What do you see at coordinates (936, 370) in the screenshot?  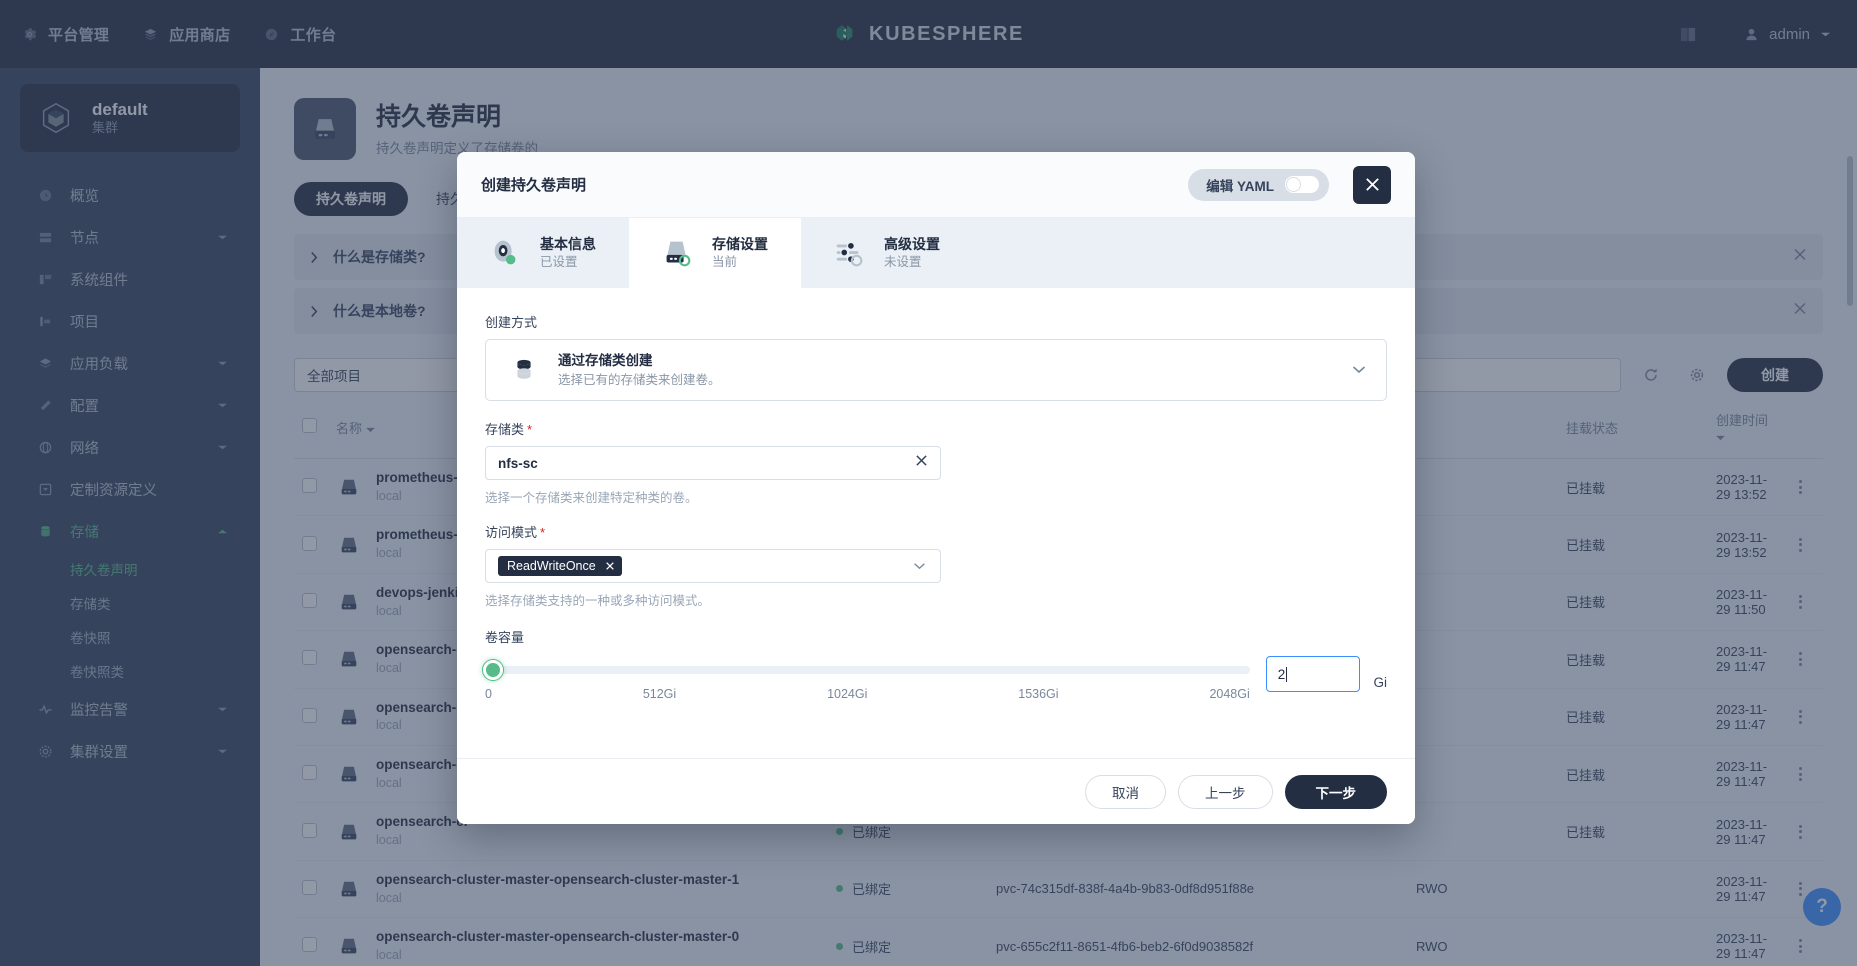 I see `create-method-select: 通过存储类创建 选择已有的存储类来创建卷。` at bounding box center [936, 370].